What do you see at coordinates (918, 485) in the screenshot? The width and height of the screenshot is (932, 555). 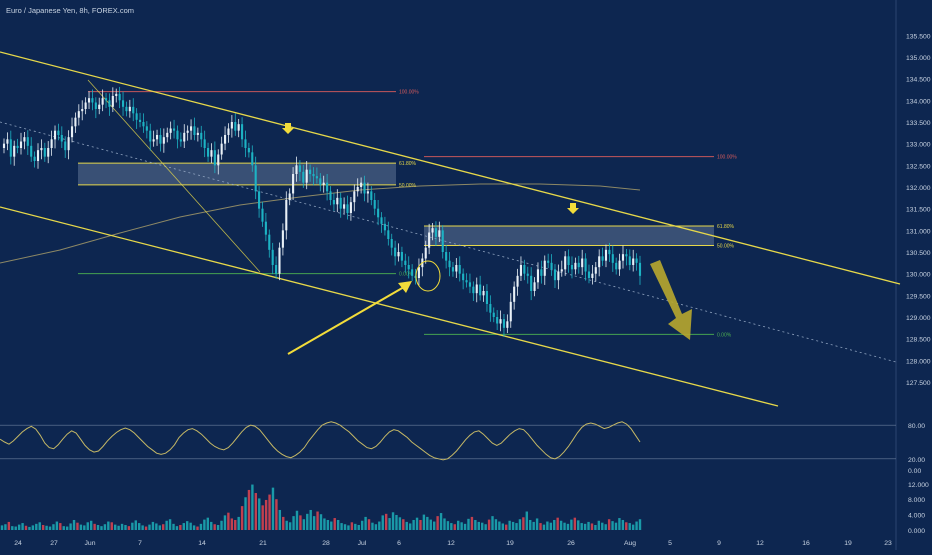 I see `volume-tick-label: 12.000` at bounding box center [918, 485].